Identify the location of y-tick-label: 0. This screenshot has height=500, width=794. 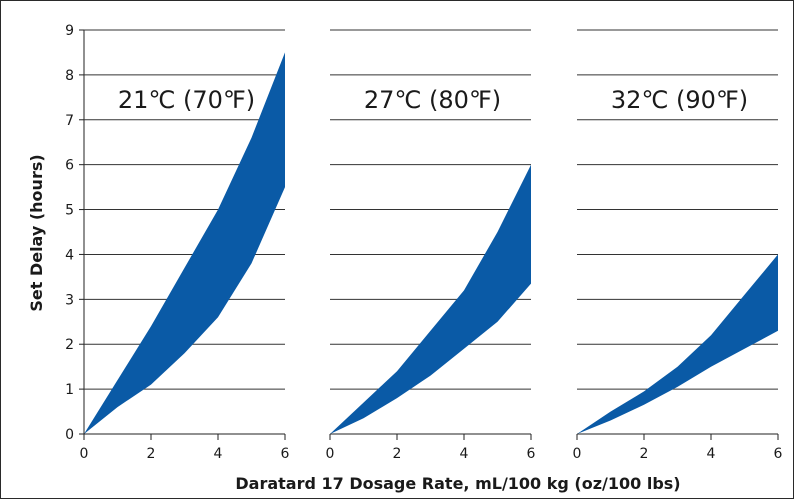
(69, 435).